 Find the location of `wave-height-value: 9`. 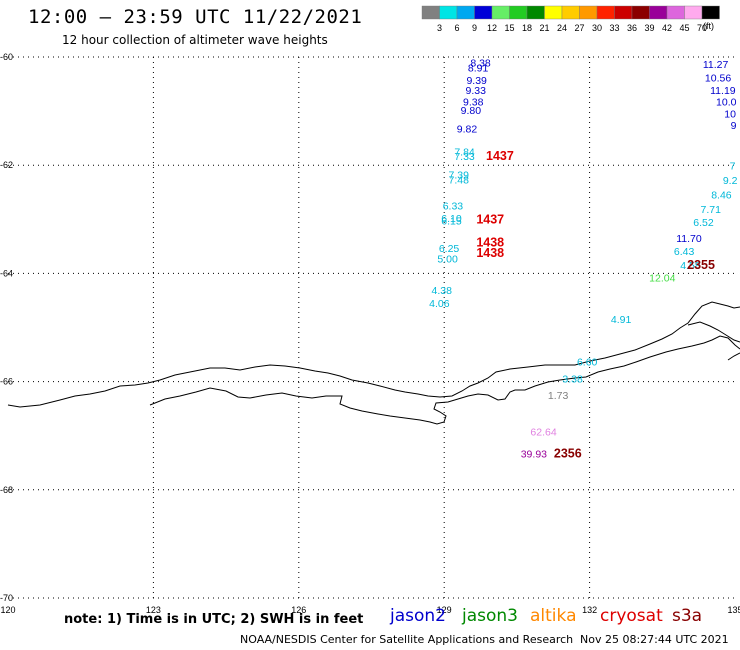

wave-height-value: 9 is located at coordinates (734, 126).